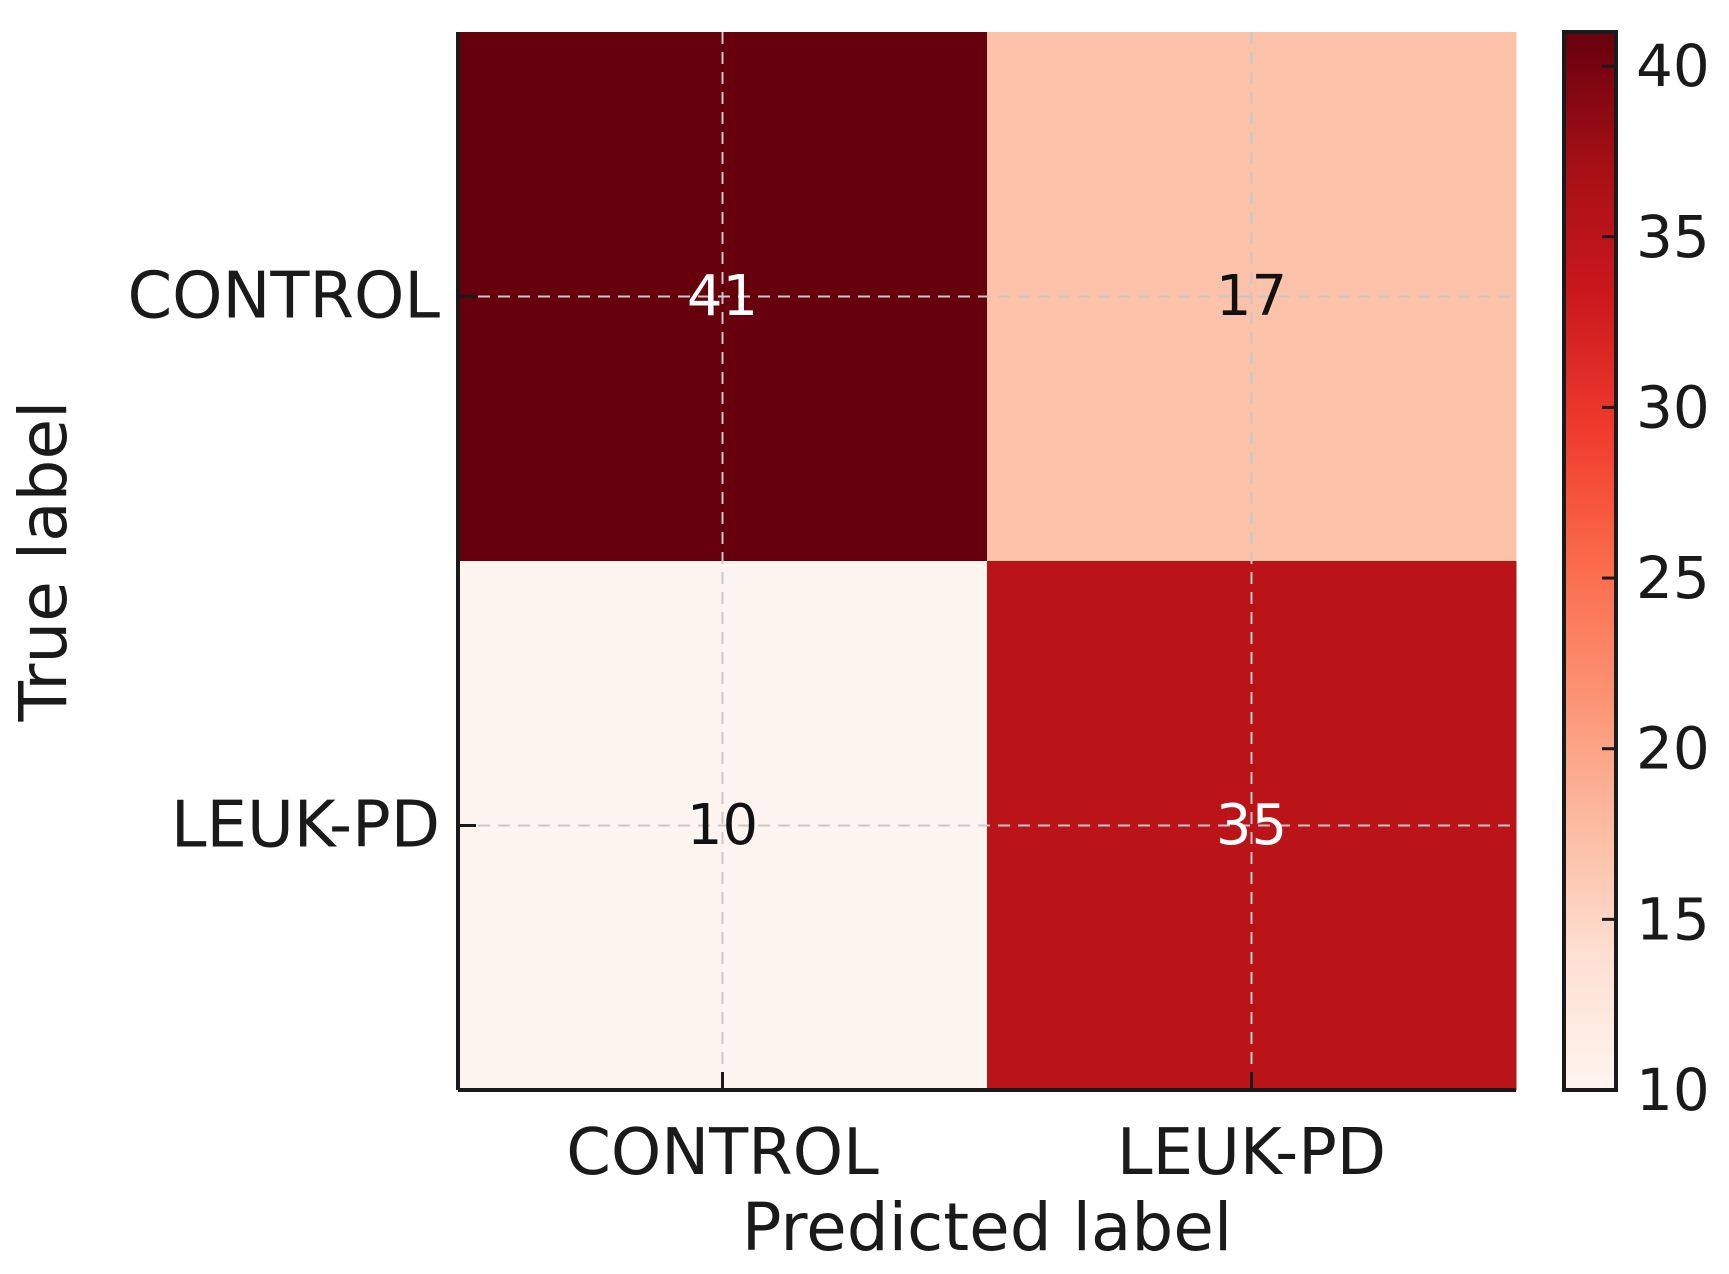  What do you see at coordinates (722, 1153) in the screenshot?
I see `x-tick-label-0: CONTROL` at bounding box center [722, 1153].